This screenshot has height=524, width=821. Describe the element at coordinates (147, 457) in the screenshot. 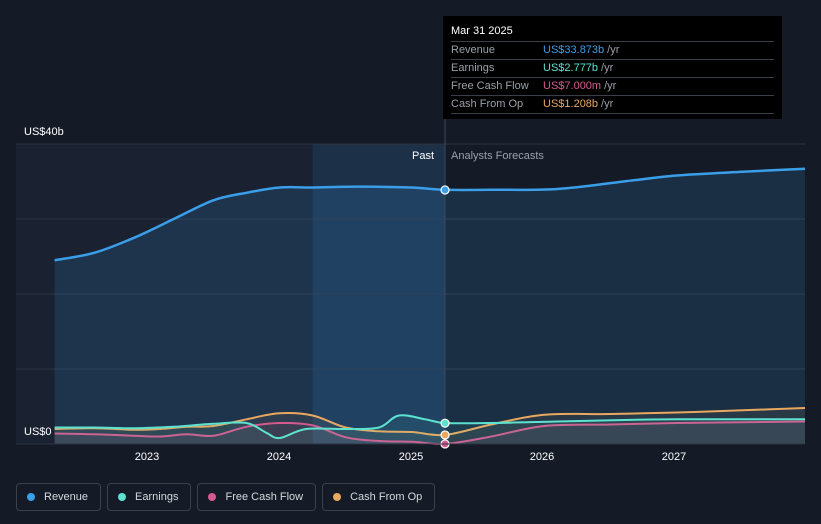

I see `x-tick-label: 2023` at that location.